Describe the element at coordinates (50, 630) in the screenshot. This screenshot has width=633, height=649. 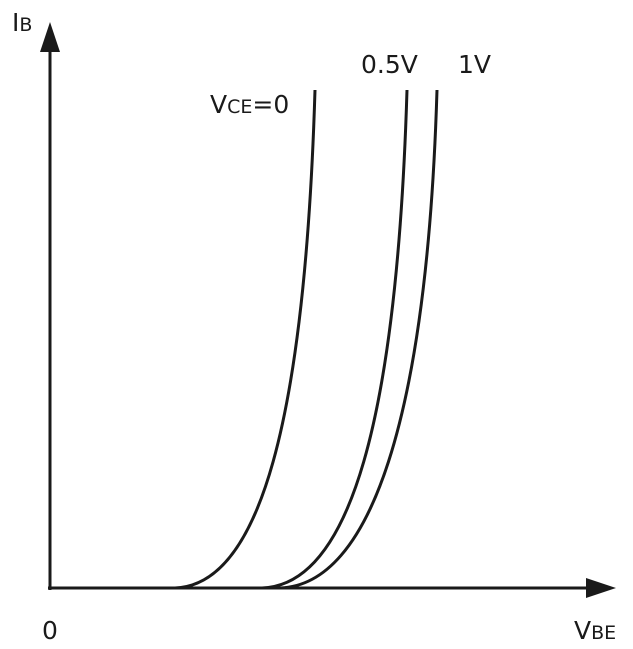
I see `origin-label: 0` at that location.